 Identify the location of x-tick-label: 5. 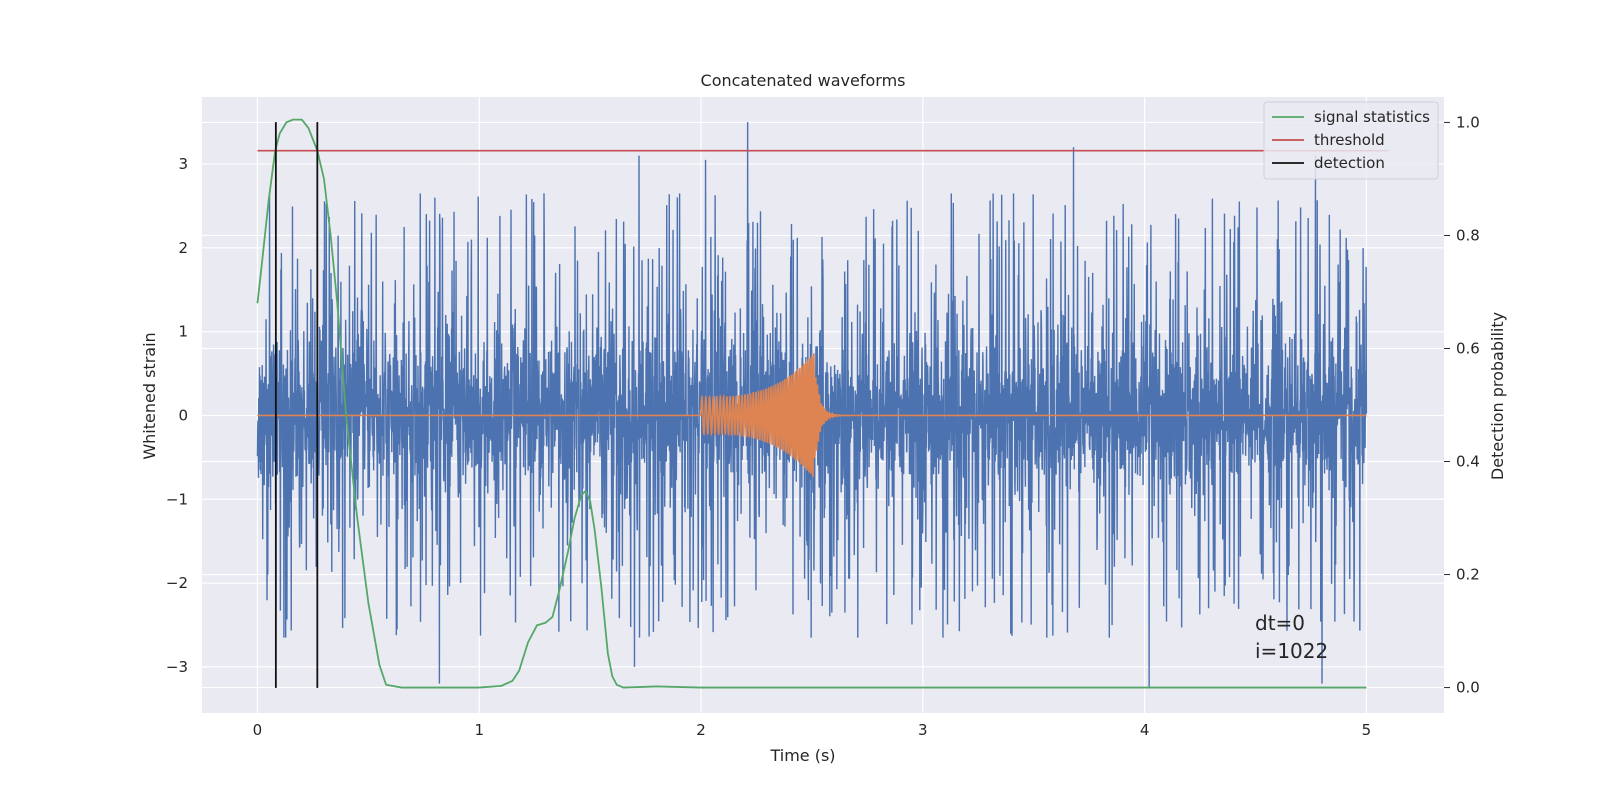
(1367, 730).